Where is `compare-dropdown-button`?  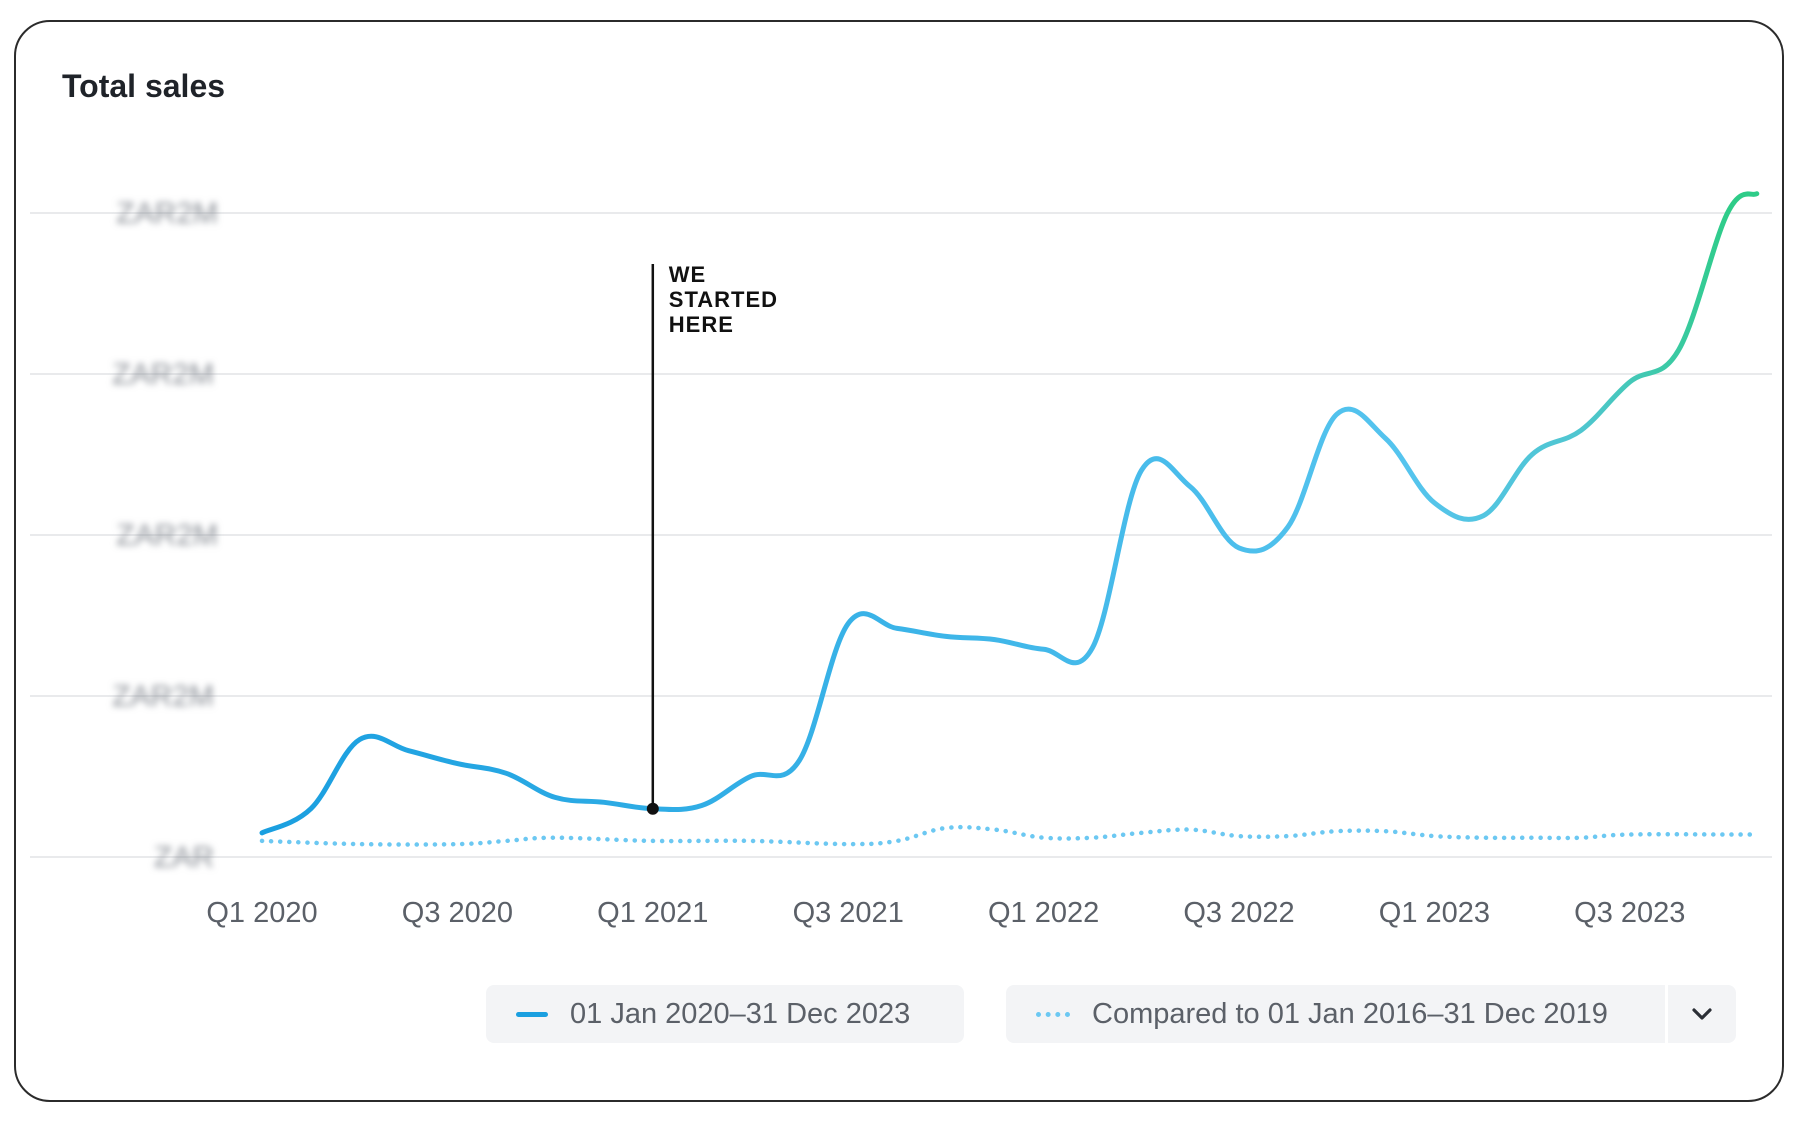
compare-dropdown-button is located at coordinates (1702, 1014).